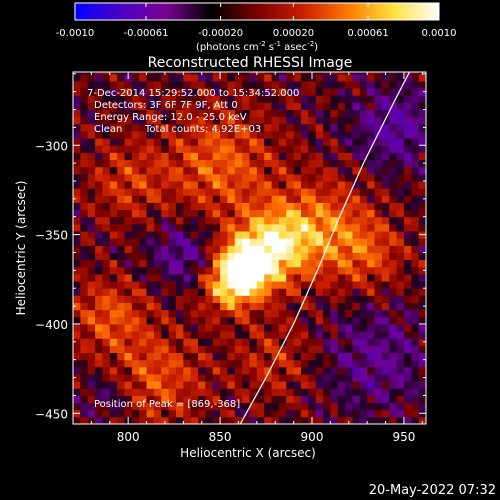 The width and height of the screenshot is (500, 500). Describe the element at coordinates (403, 437) in the screenshot. I see `x-tick-label: 950` at that location.